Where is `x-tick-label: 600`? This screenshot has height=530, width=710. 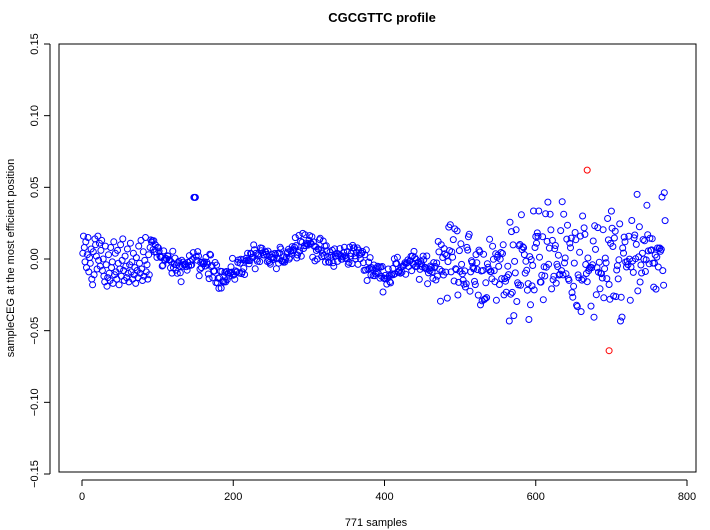
x-tick-label: 600 is located at coordinates (536, 497).